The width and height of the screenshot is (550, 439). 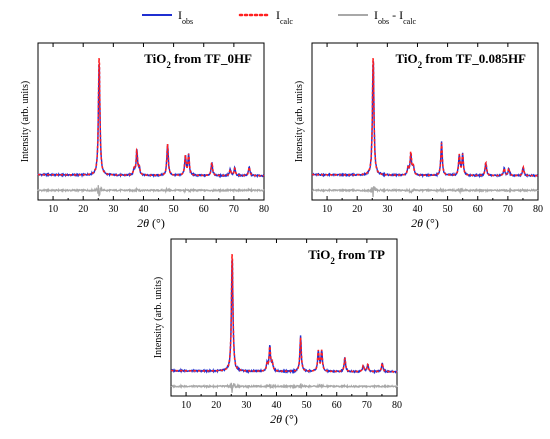 I want to click on chart-title: TiO2 from TF_0HF, so click(x=198, y=60).